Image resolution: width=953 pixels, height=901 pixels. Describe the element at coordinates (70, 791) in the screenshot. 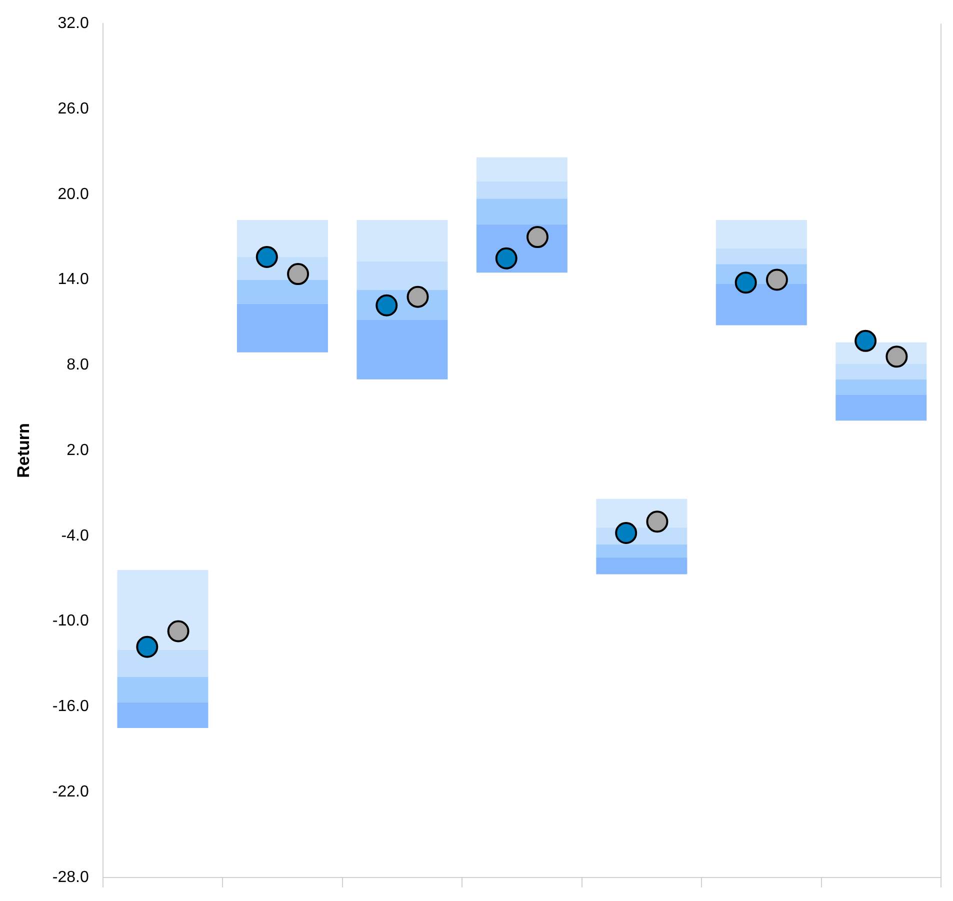

I see `y-tick-label: -22.0` at that location.